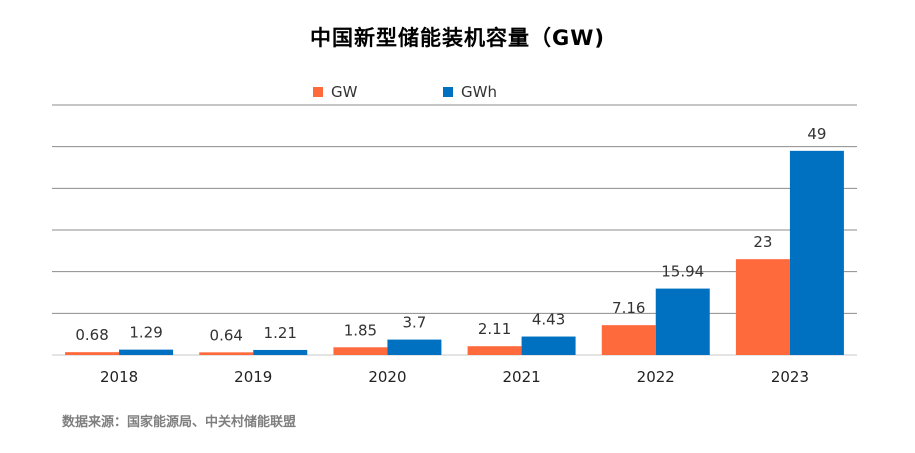 The image size is (915, 453). I want to click on data-label: 0.68, so click(91, 335).